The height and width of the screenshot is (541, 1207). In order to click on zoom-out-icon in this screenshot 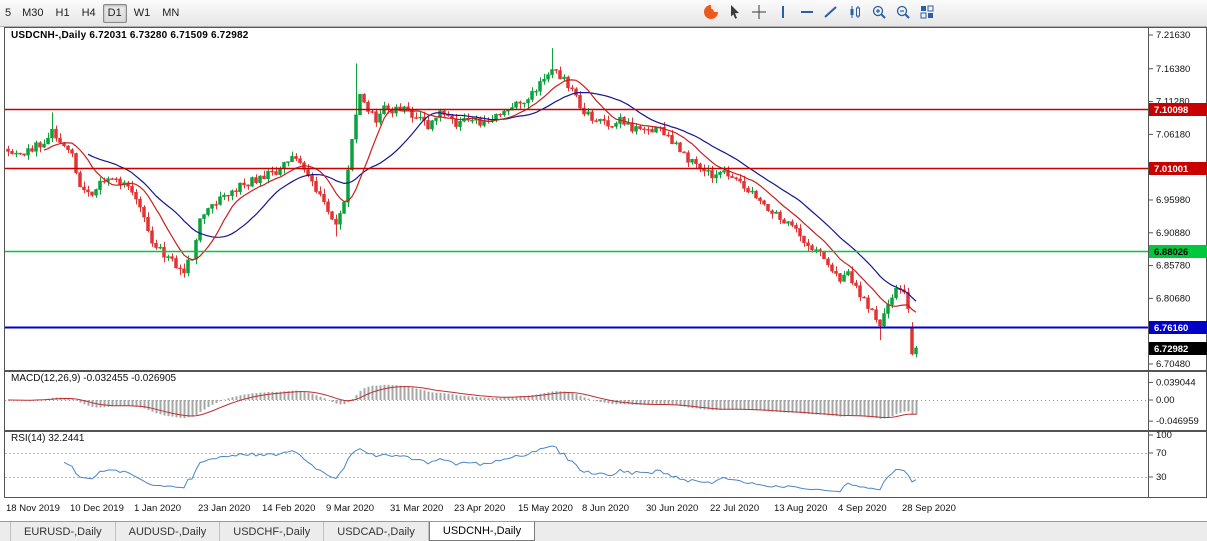, I will do `click(902, 11)`.